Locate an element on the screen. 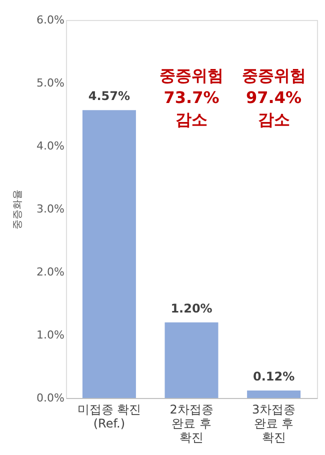 The height and width of the screenshot is (455, 325). y-tick-label: 0.0% is located at coordinates (50, 398).